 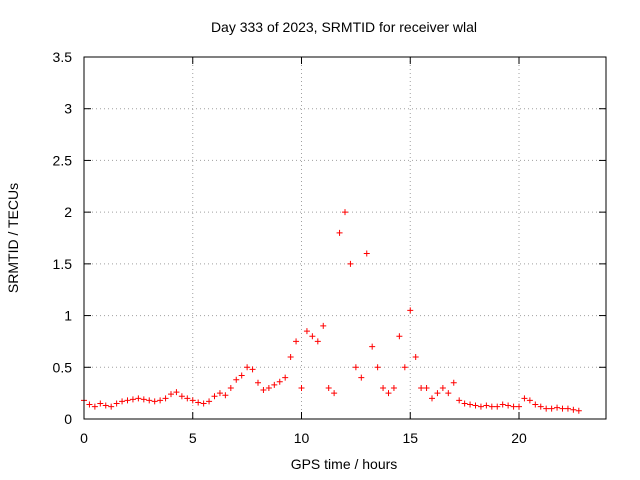 I want to click on y-tick-label: 2, so click(x=68, y=212).